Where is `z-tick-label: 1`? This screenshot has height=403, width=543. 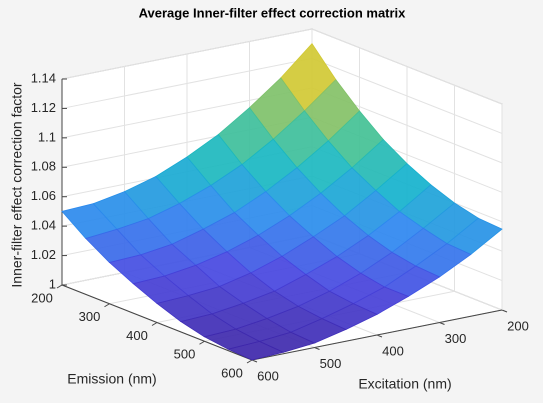 z-tick-label: 1 is located at coordinates (52, 283).